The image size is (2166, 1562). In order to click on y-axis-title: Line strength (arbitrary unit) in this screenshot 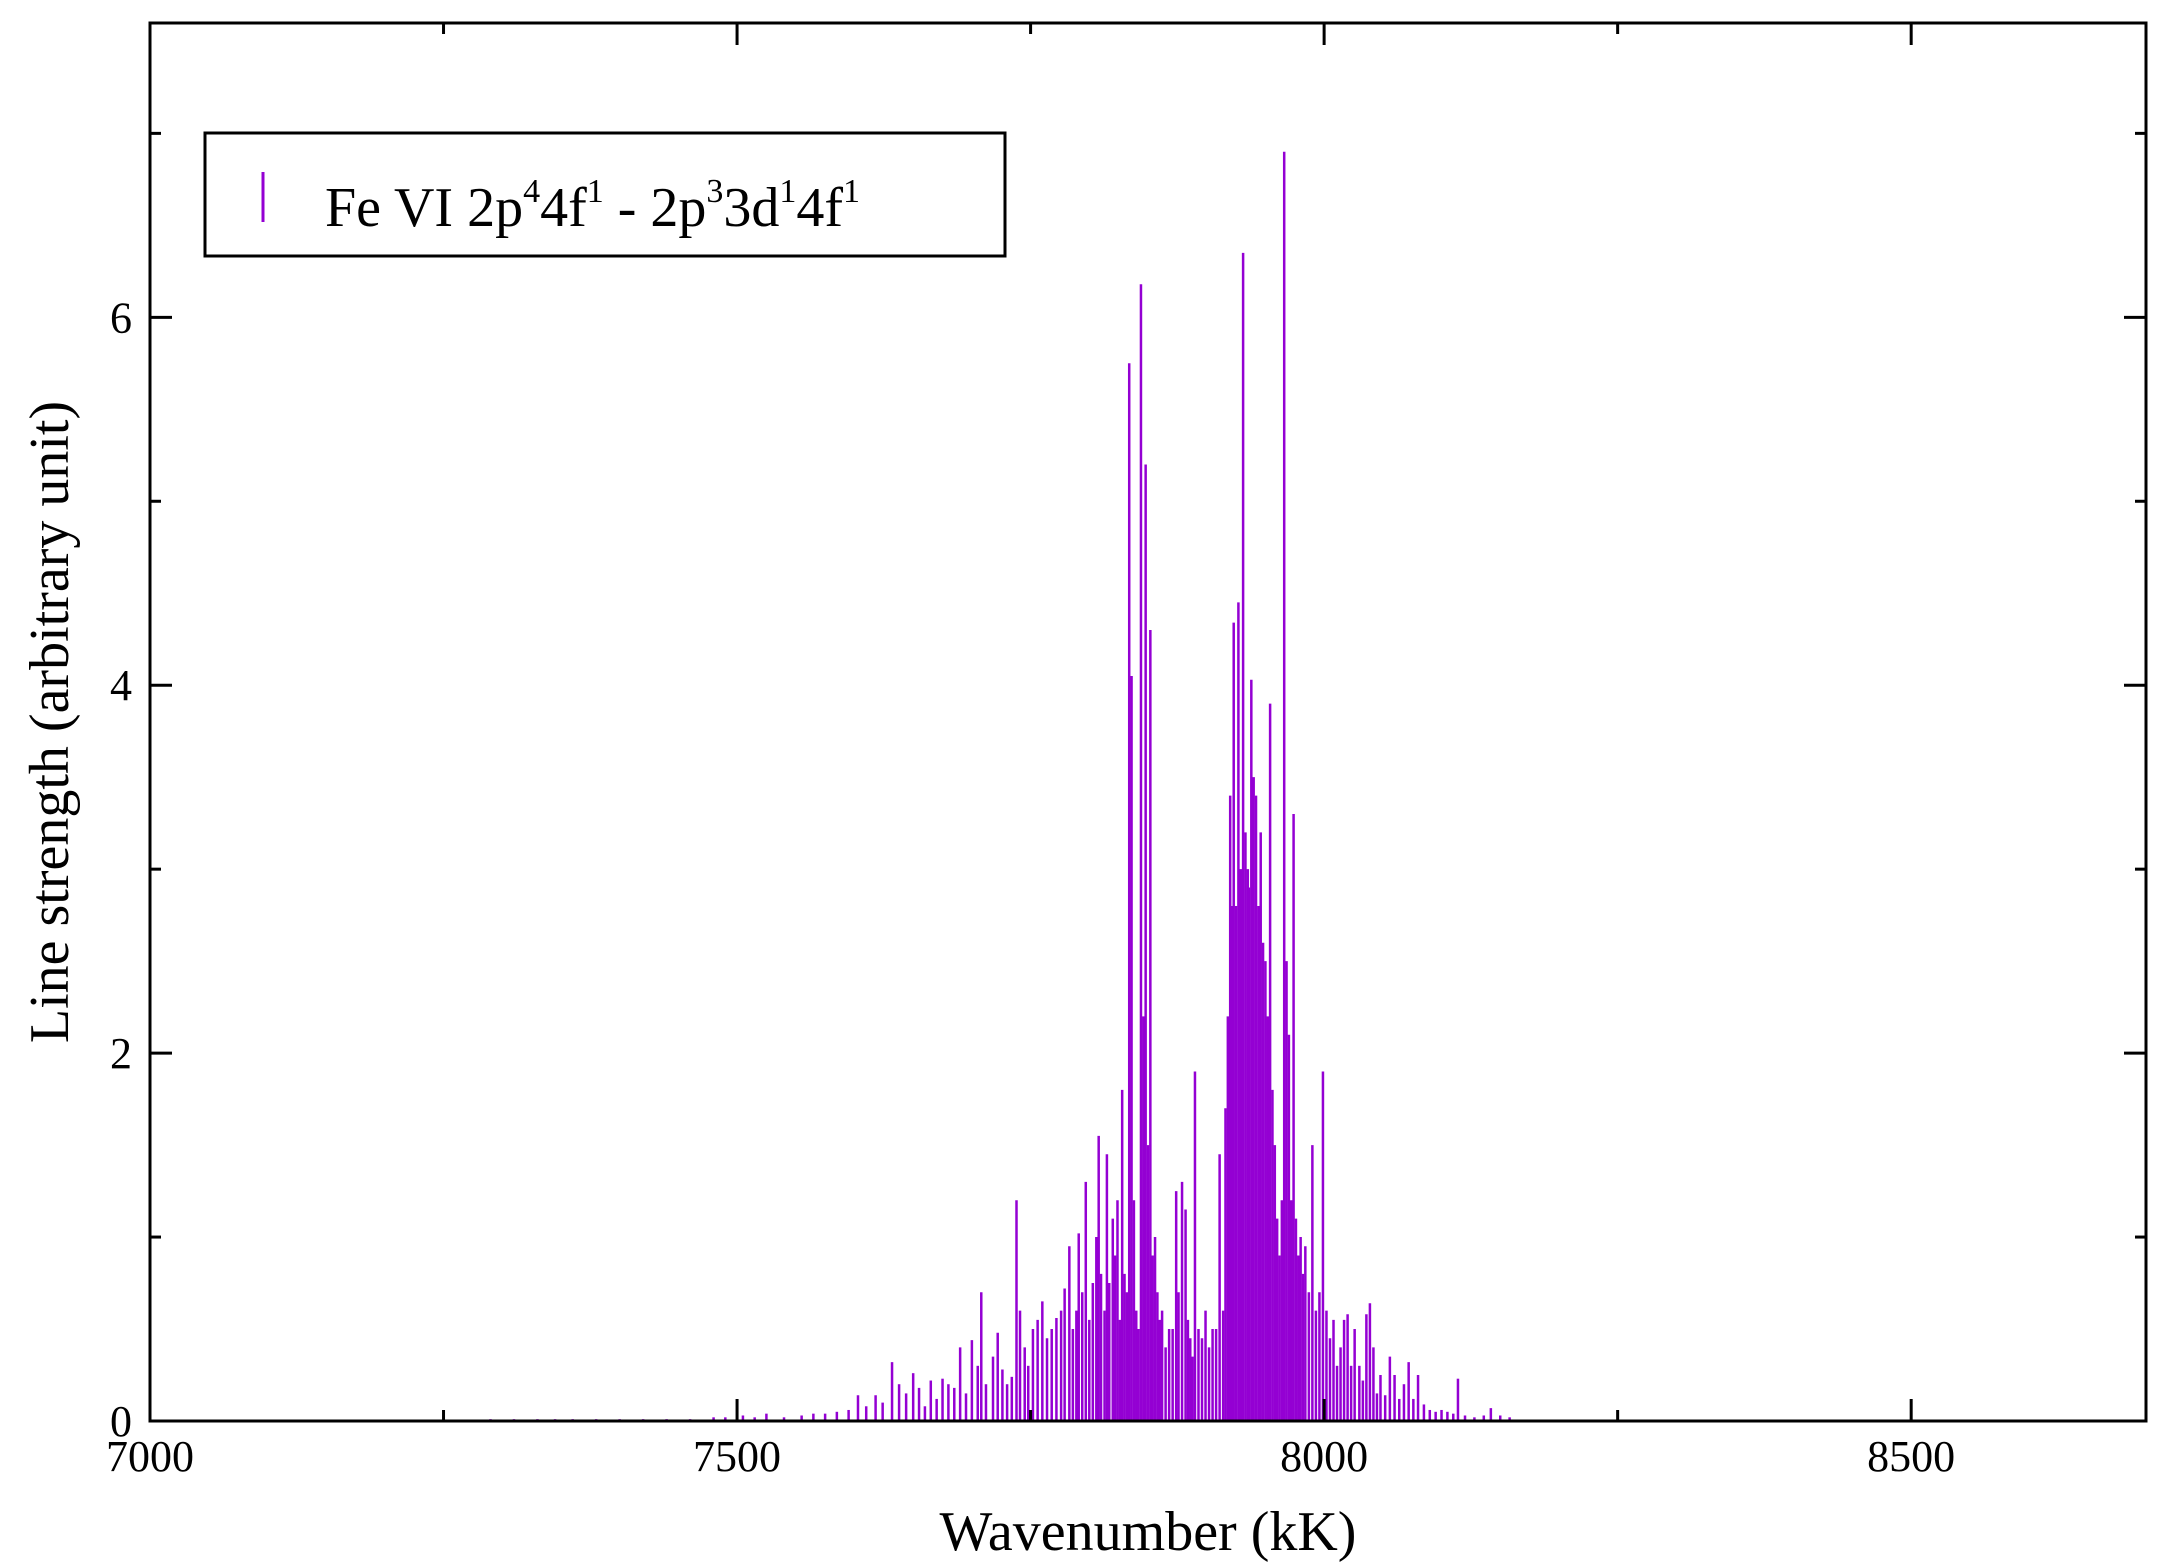, I will do `click(50, 722)`.